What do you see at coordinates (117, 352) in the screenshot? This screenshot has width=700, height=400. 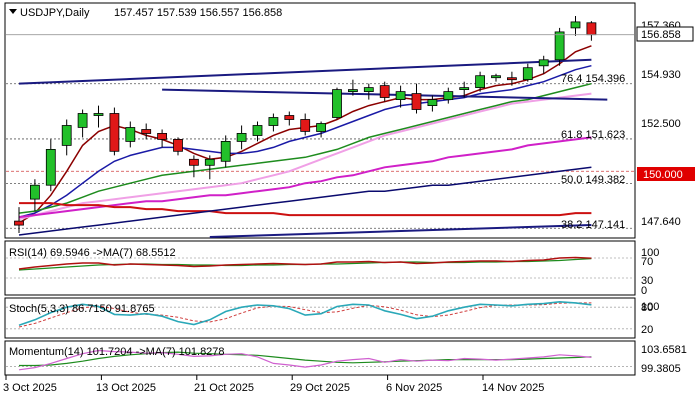 I see `momentum-label: Momentum(14) 101.7204 ->MA(7) 101.8278` at bounding box center [117, 352].